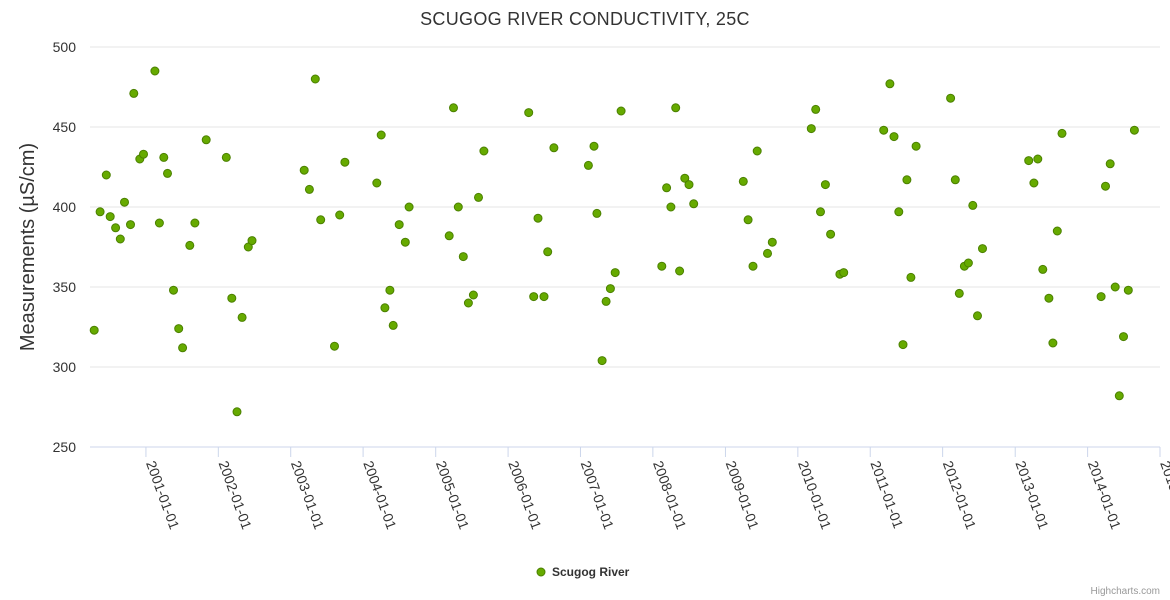  What do you see at coordinates (591, 572) in the screenshot?
I see `legend-label: Scugog River` at bounding box center [591, 572].